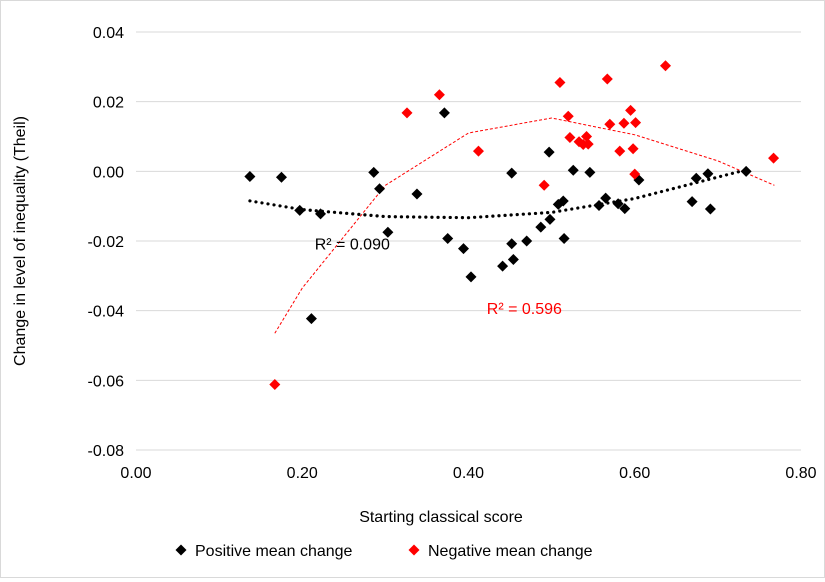  I want to click on r2-label-positive: R² = 0.090, so click(352, 245).